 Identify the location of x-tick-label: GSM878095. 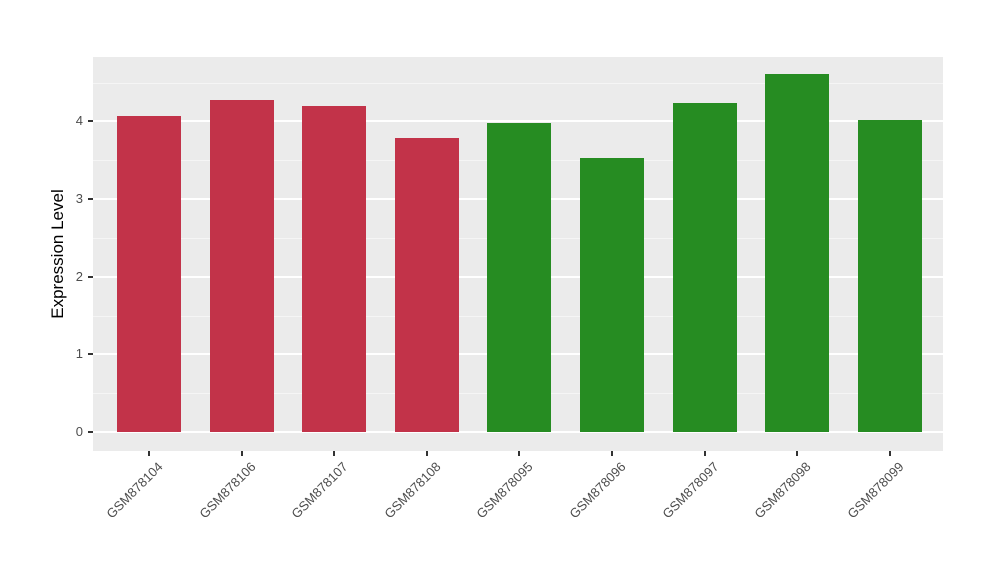
(504, 490).